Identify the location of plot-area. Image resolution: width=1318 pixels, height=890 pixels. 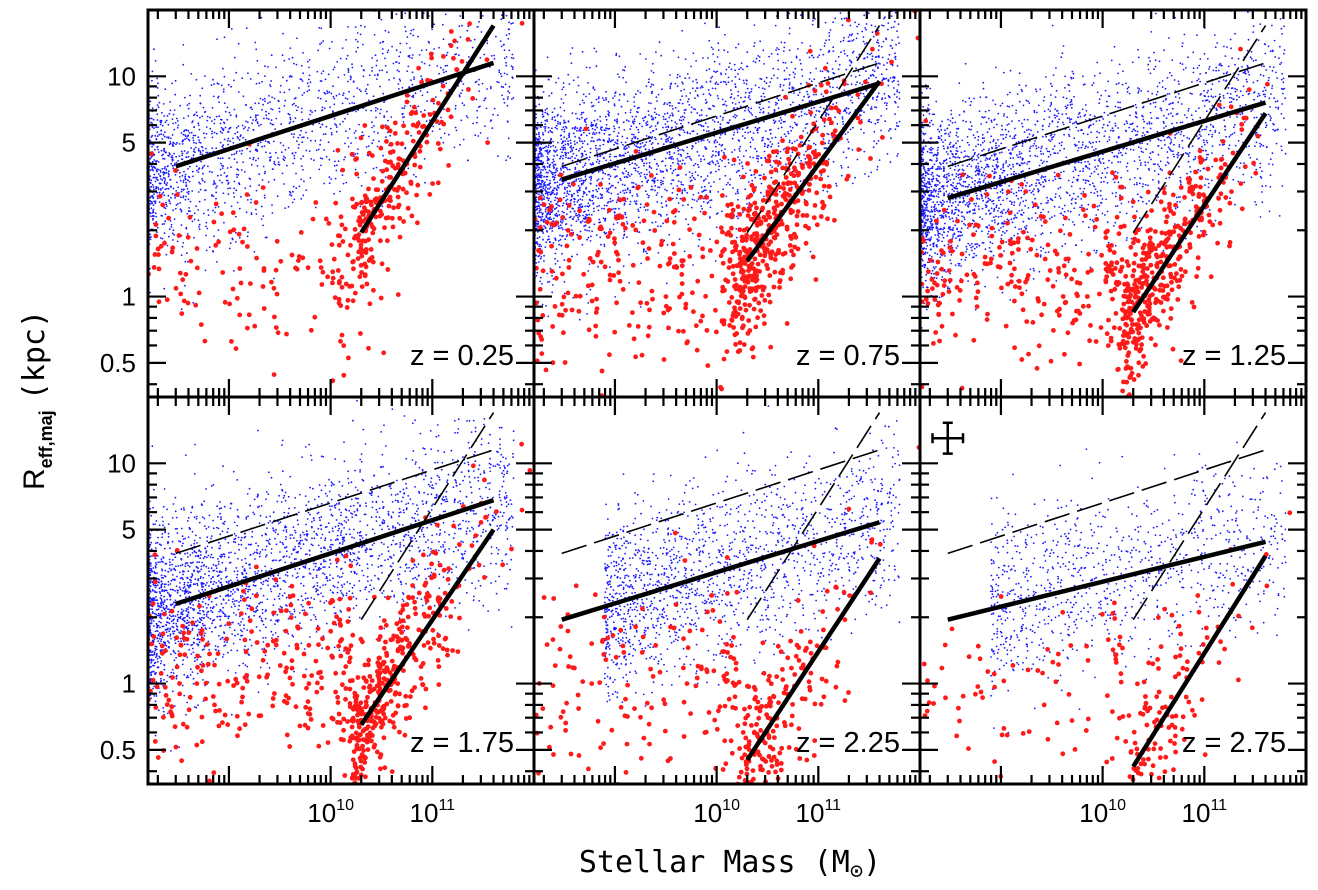
(336, 197).